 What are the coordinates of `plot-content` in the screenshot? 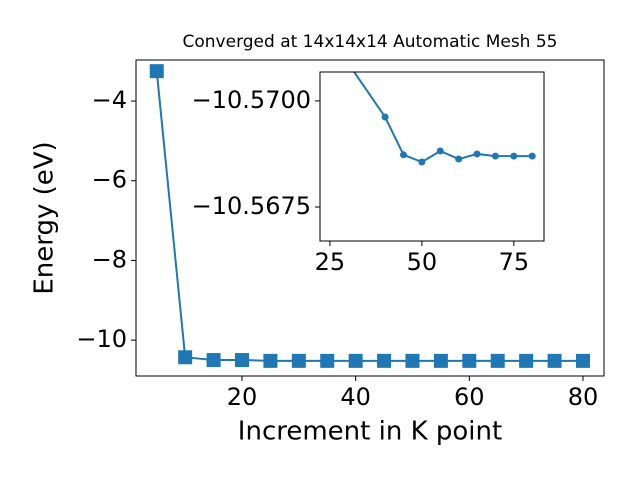 It's located at (444, 119).